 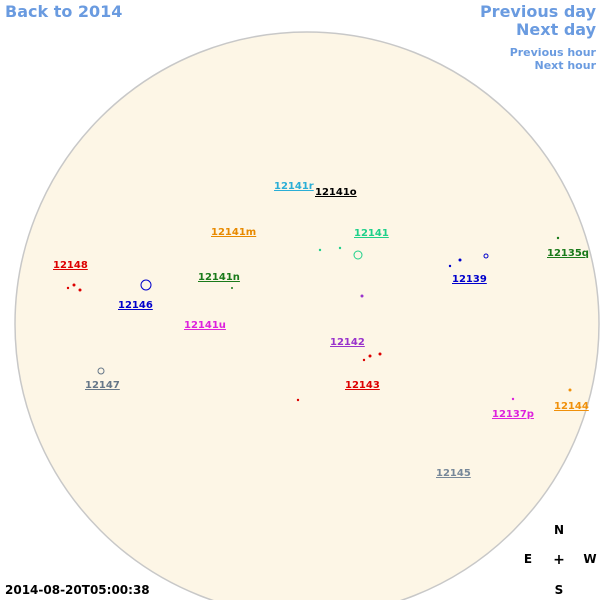 I want to click on previous-hour-link: Previous hour, so click(x=553, y=52).